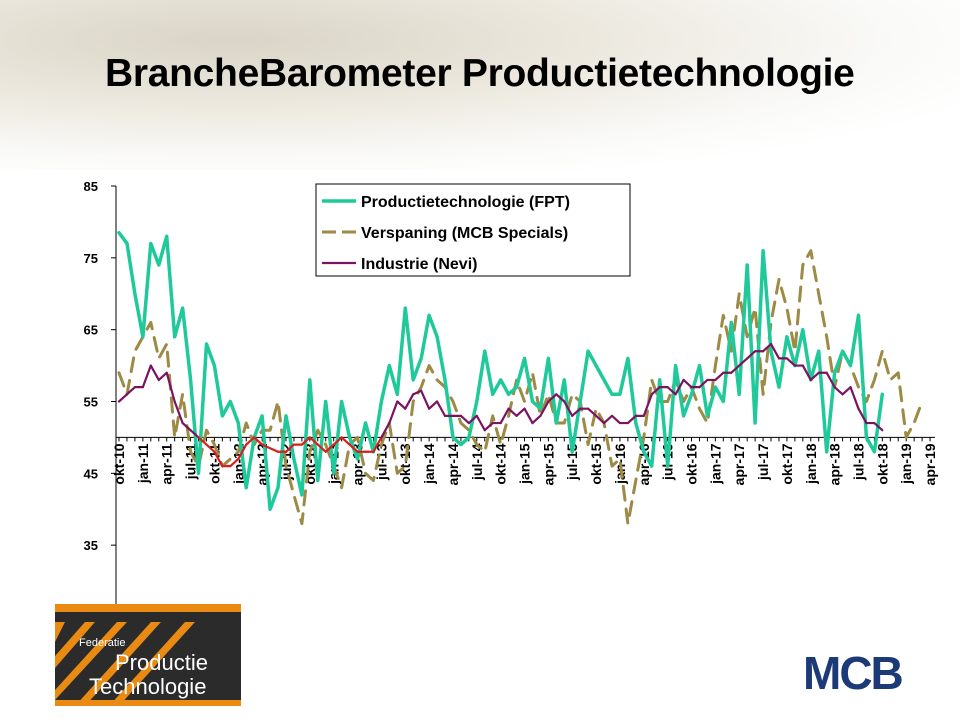 This screenshot has width=960, height=720. Describe the element at coordinates (548, 464) in the screenshot. I see `x-tick-label: apr-15` at that location.